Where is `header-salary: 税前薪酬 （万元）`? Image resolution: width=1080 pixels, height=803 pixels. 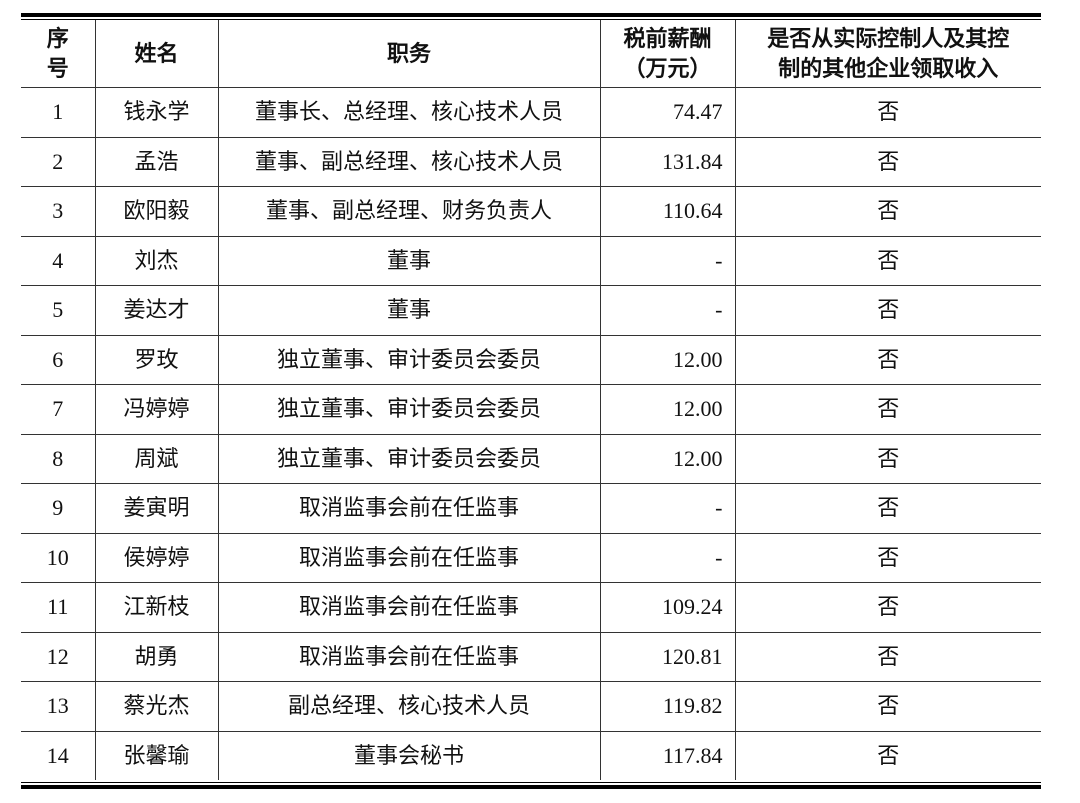
header-salary: 税前薪酬 （万元） is located at coordinates (667, 54).